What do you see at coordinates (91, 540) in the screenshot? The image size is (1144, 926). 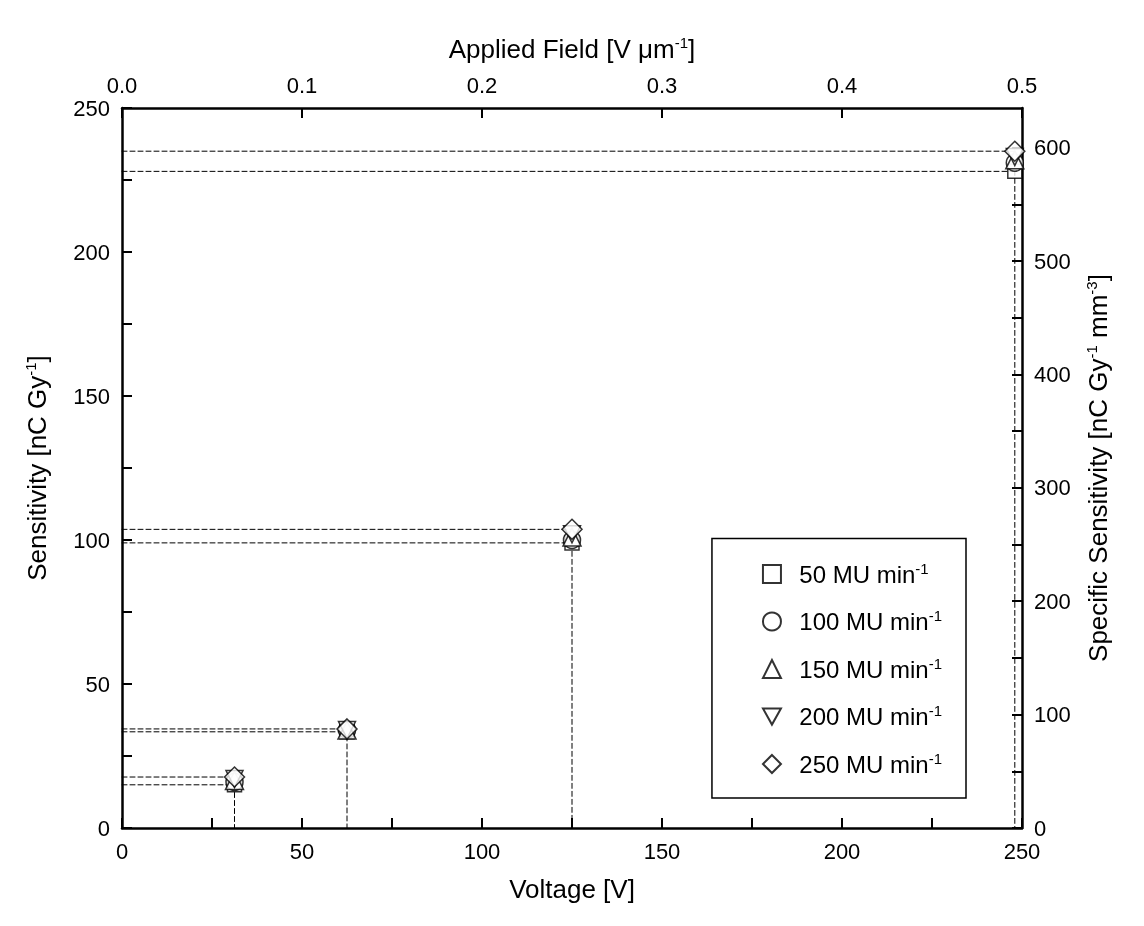 I see `y-tick-label: 100` at bounding box center [91, 540].